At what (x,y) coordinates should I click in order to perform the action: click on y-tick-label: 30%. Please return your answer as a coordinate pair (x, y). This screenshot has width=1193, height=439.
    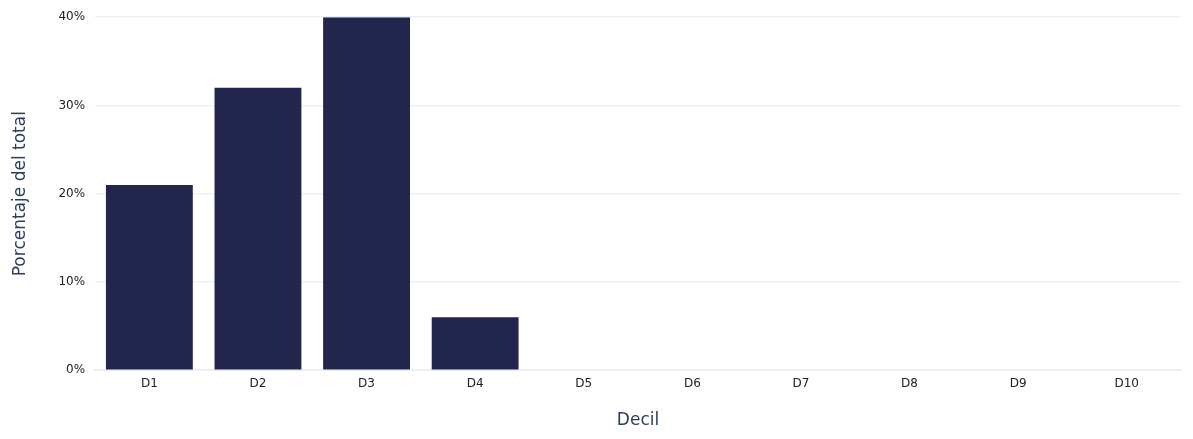
    Looking at the image, I should click on (72, 104).